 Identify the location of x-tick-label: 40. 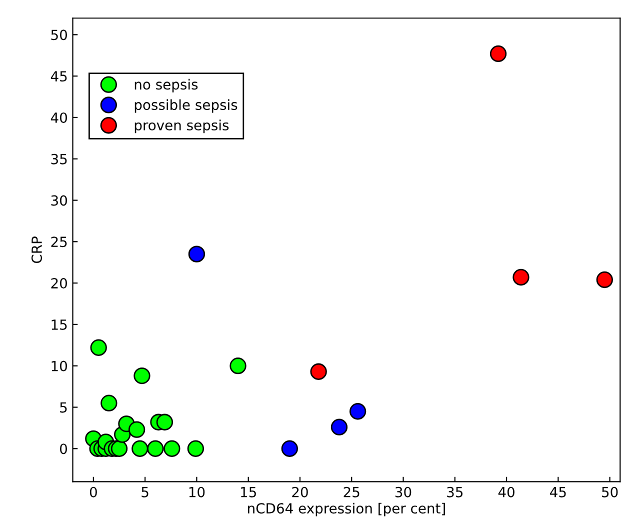
(506, 492).